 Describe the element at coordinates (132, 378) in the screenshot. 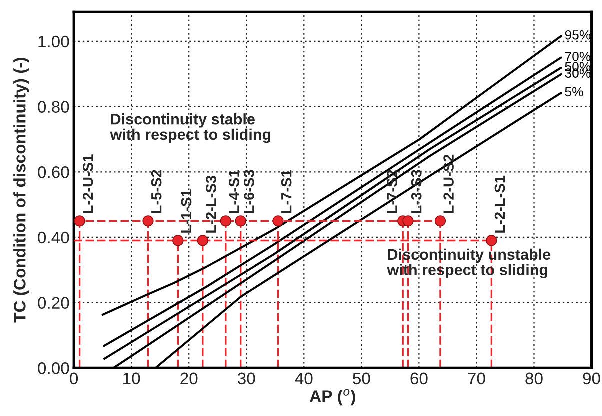

I see `x-tick-label: 10` at that location.